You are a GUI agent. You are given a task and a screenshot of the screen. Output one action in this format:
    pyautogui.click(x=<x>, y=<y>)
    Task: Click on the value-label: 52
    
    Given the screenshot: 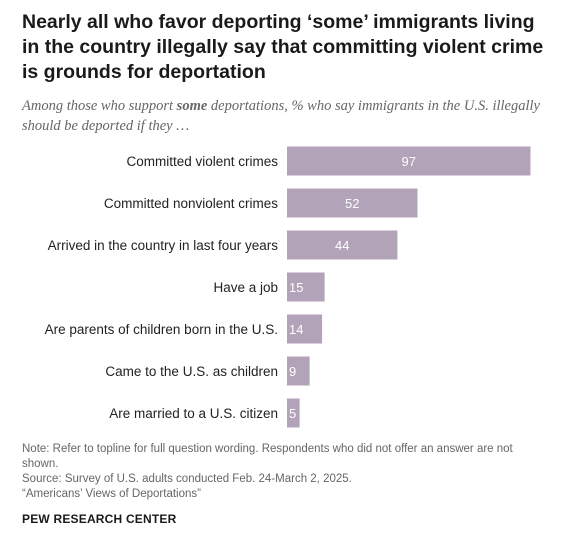 What is the action you would take?
    pyautogui.click(x=352, y=203)
    